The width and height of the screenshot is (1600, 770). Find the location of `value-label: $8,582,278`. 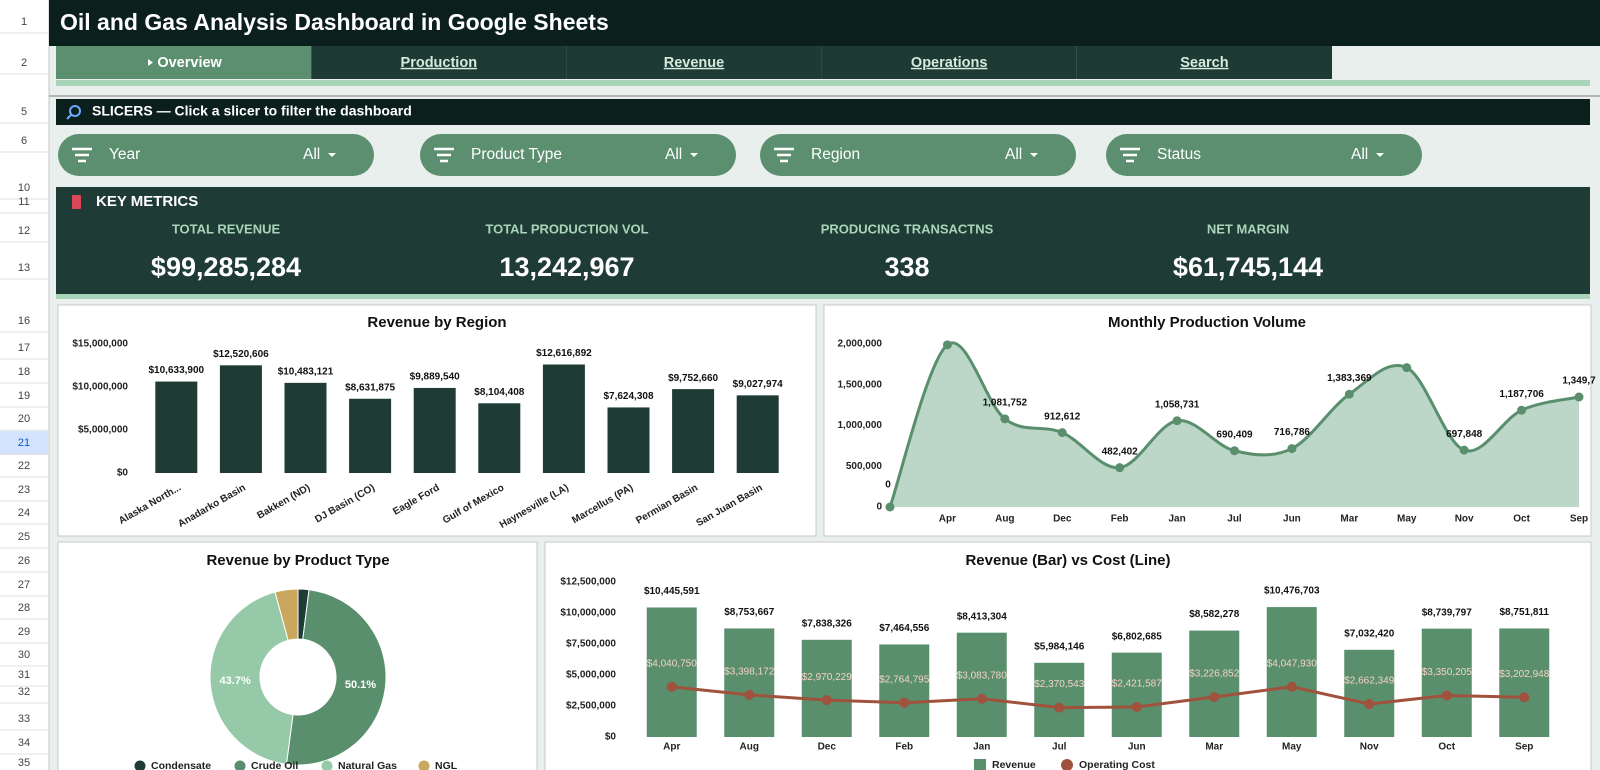

value-label: $8,582,278 is located at coordinates (1214, 614).